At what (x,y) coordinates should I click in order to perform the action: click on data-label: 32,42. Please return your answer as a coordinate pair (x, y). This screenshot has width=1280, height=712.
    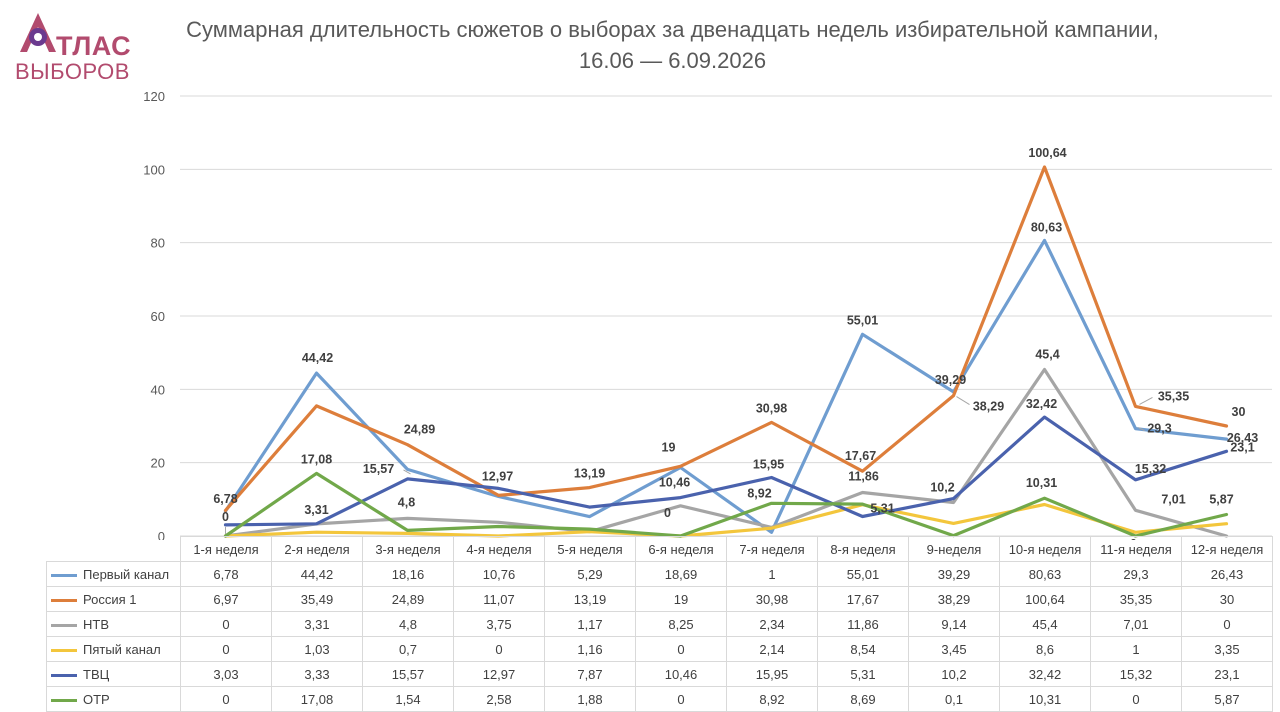
    Looking at the image, I should click on (1041, 404).